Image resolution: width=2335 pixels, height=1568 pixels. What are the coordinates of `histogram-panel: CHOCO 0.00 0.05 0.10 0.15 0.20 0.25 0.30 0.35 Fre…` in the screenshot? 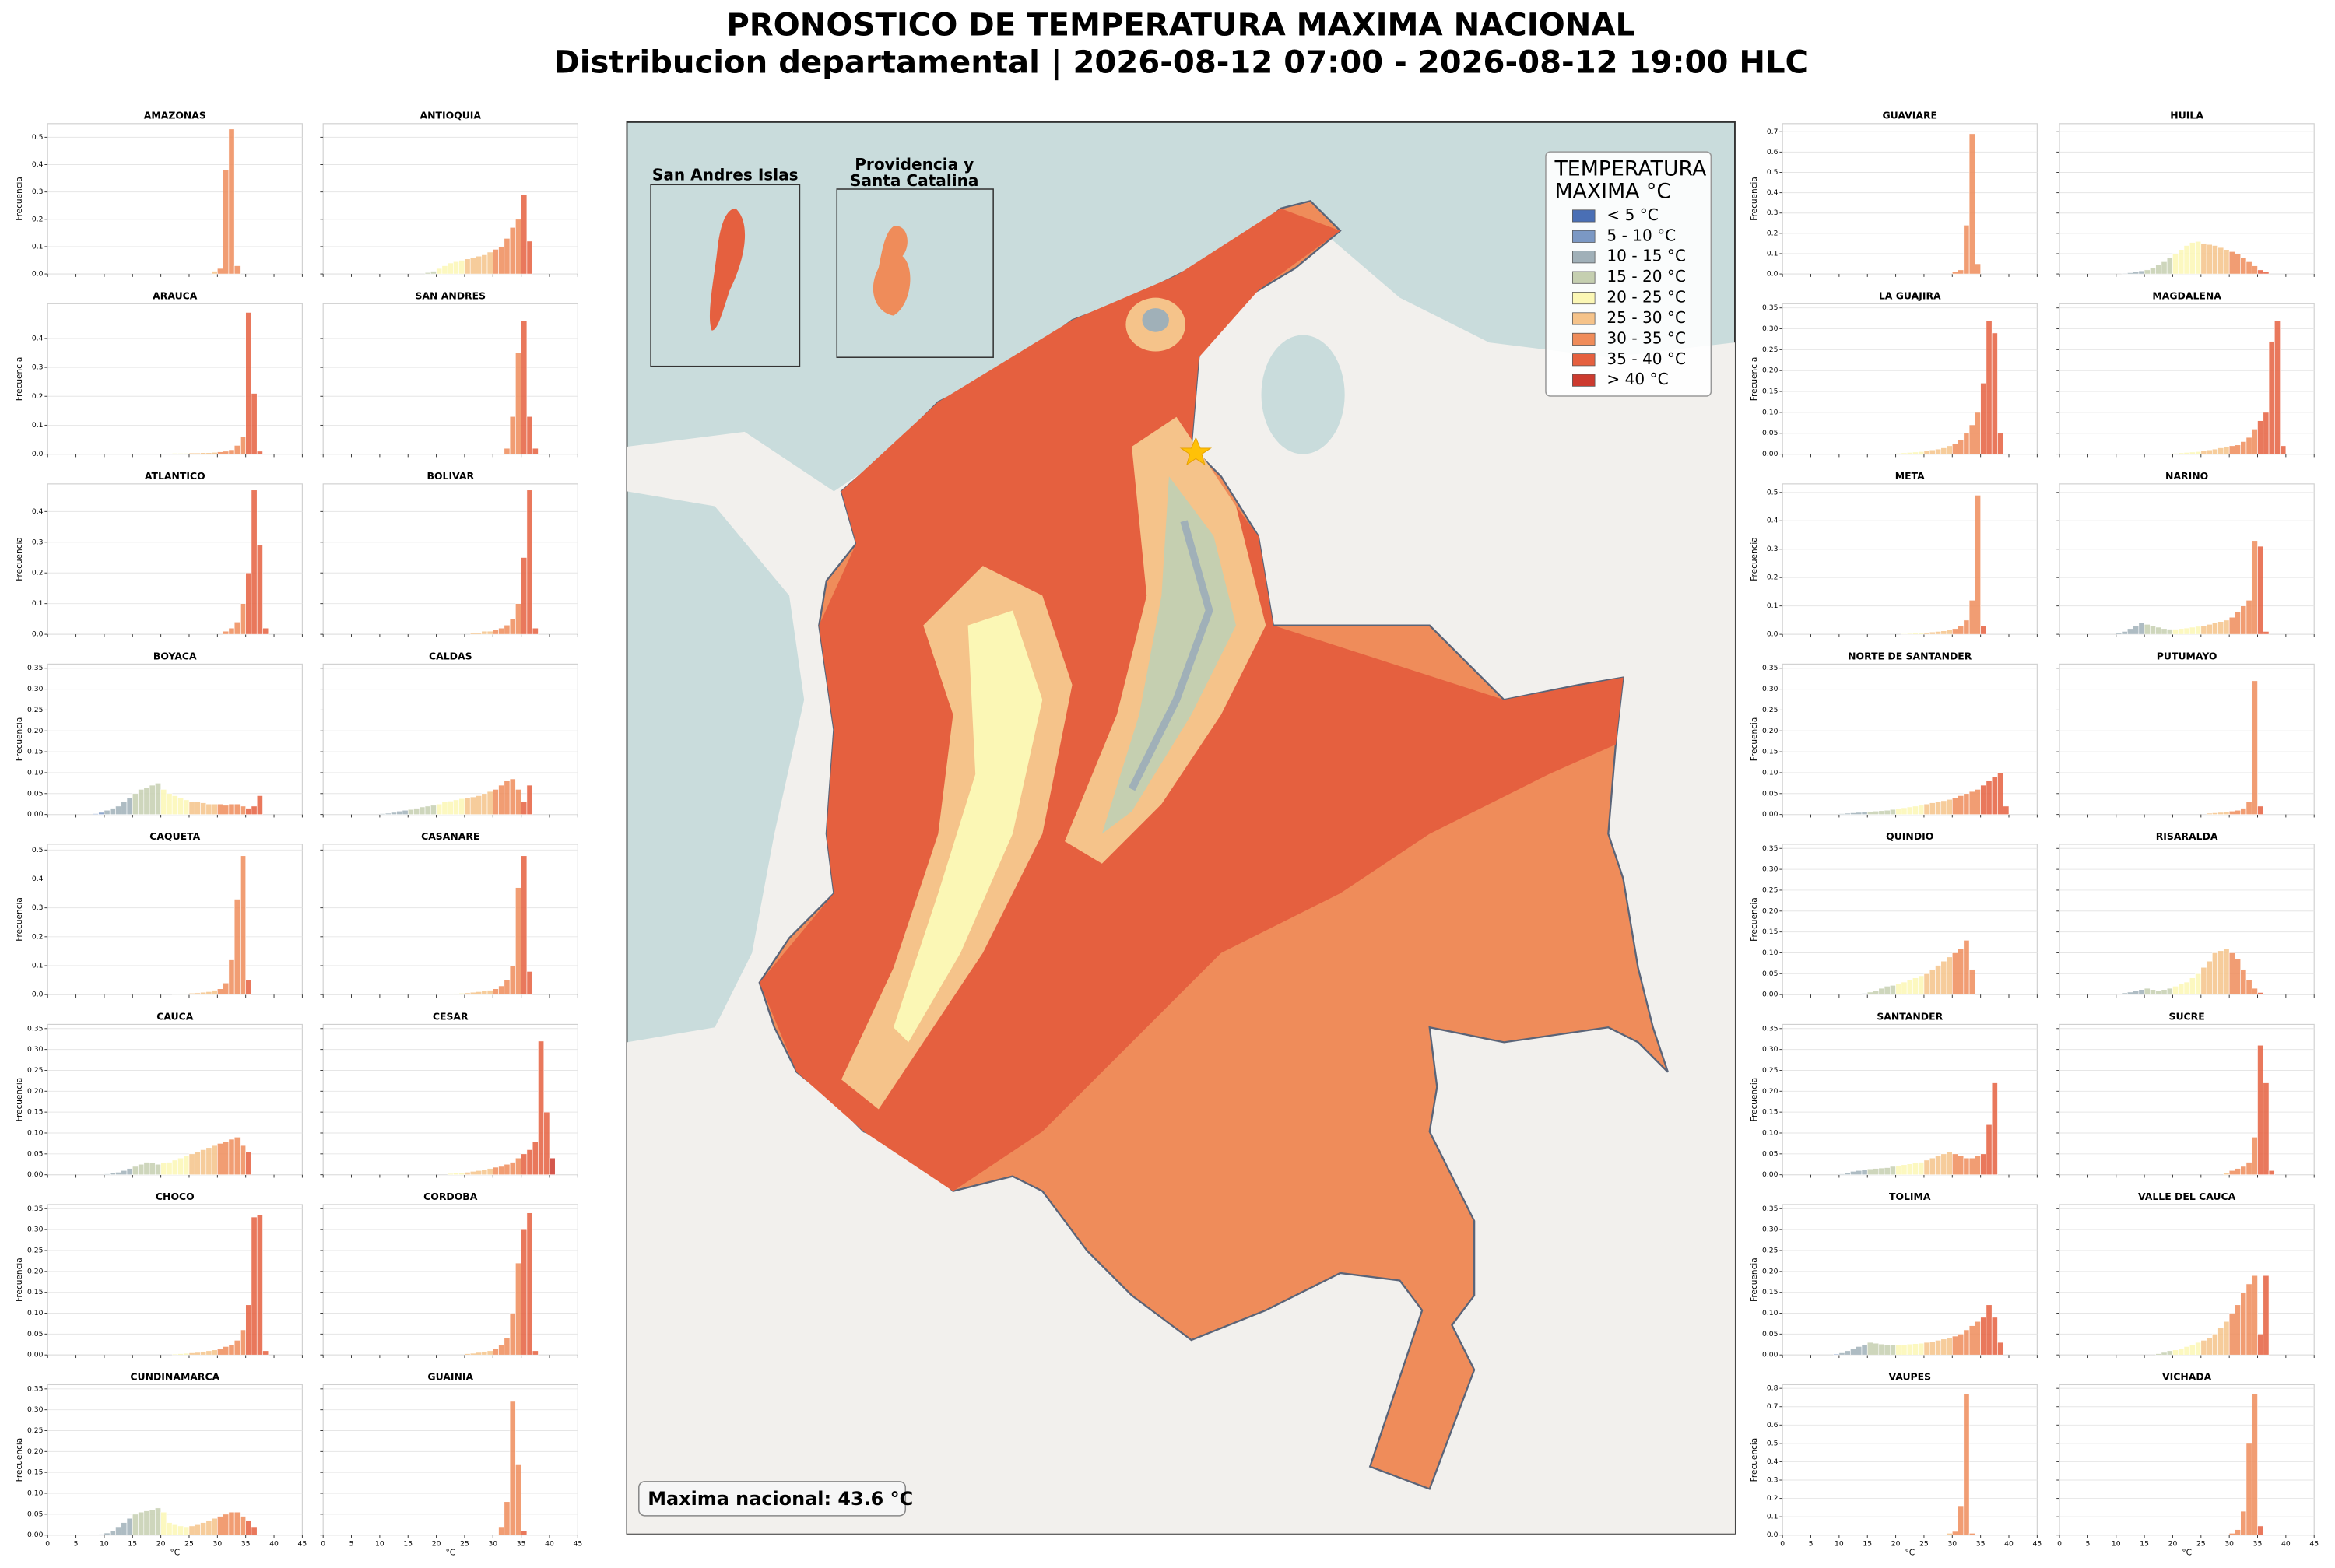 It's located at (159, 1275).